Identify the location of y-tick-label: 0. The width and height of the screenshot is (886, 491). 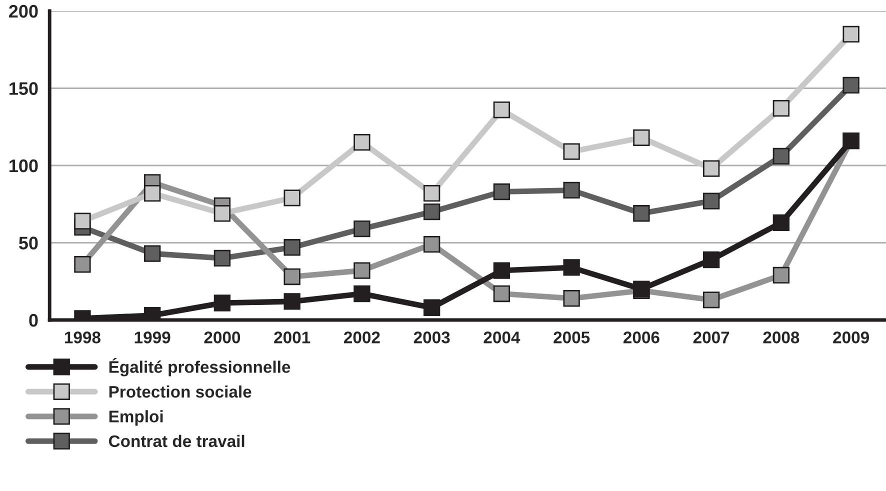
(33, 320).